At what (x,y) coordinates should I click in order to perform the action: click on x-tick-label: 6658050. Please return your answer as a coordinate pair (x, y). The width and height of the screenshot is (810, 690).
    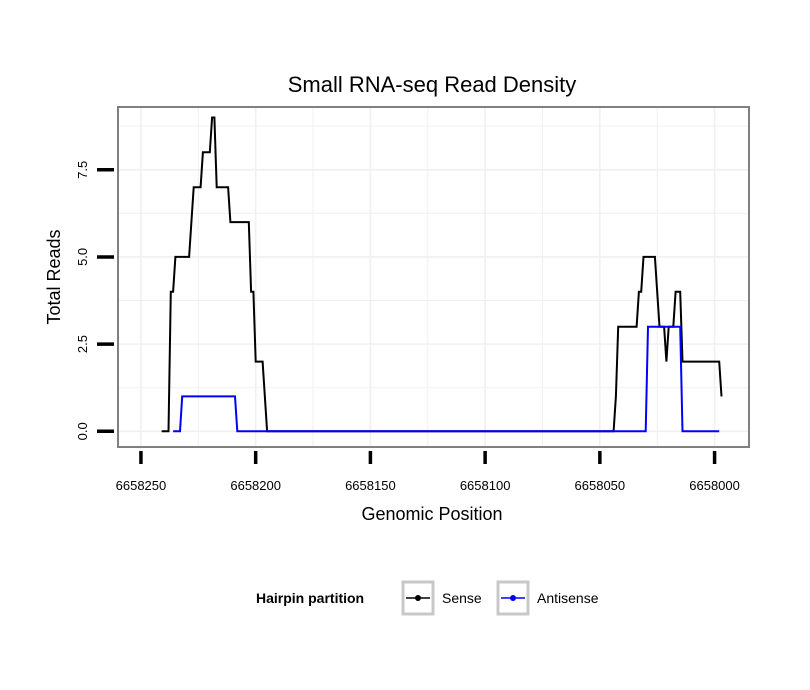
    Looking at the image, I should click on (600, 485).